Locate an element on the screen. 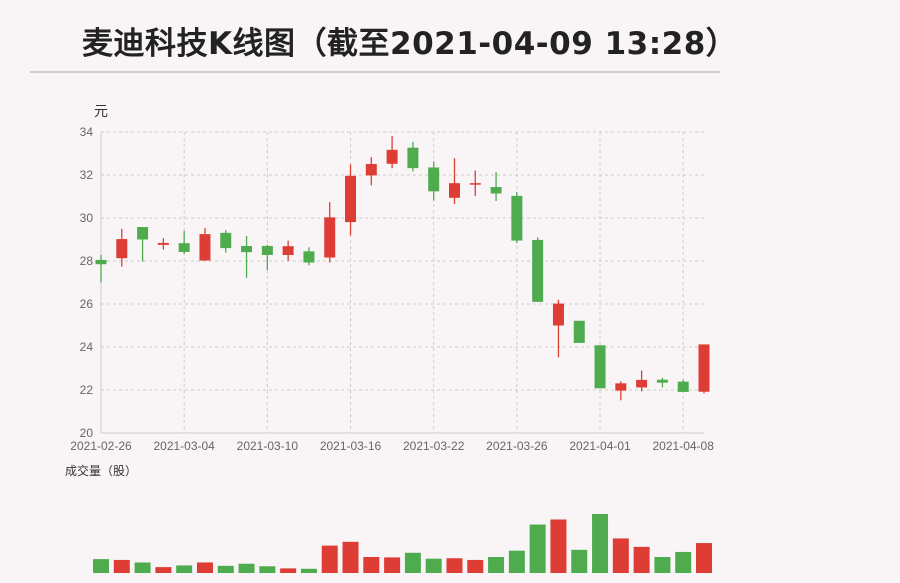 Image resolution: width=900 pixels, height=583 pixels. y-tick-label: 22 is located at coordinates (87, 390).